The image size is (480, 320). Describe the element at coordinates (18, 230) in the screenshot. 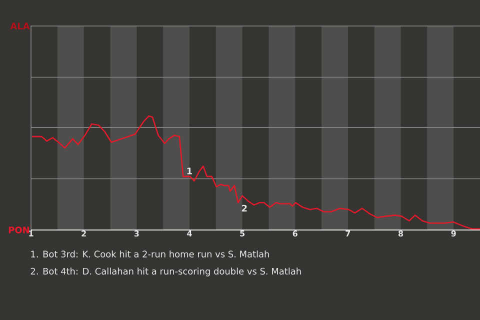

I see `text: PON` at that location.